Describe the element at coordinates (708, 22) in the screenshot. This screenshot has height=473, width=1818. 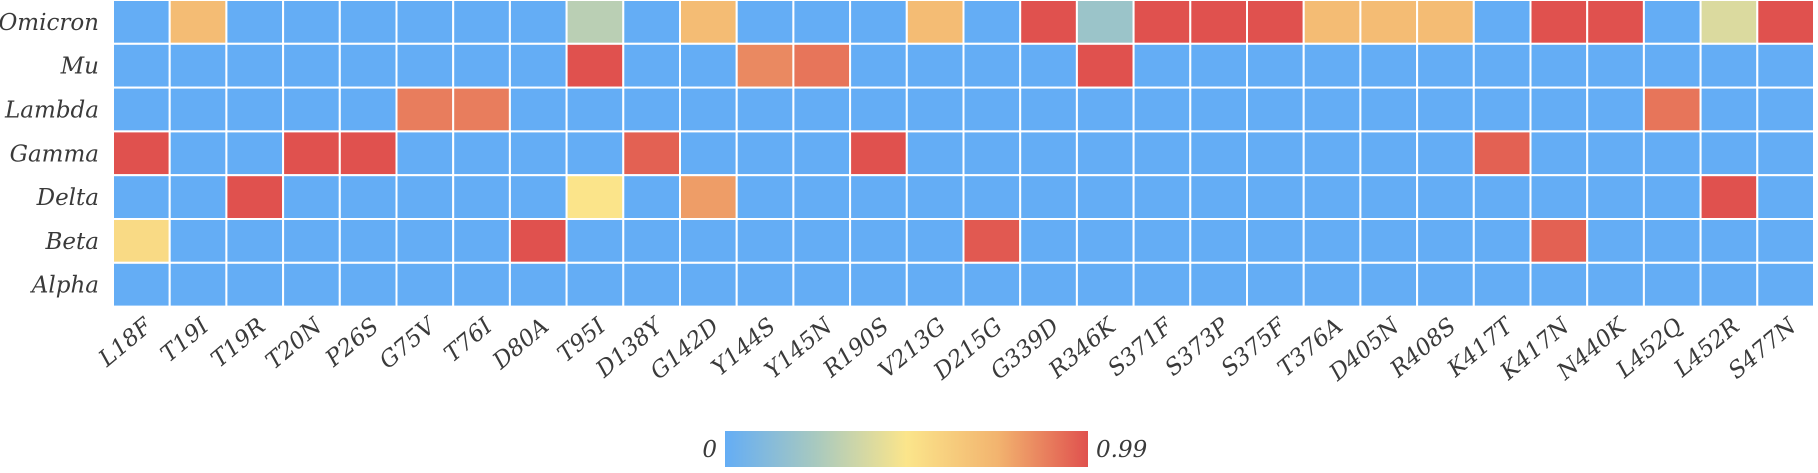
I see `heatmap-cell-omicron-g142d` at that location.